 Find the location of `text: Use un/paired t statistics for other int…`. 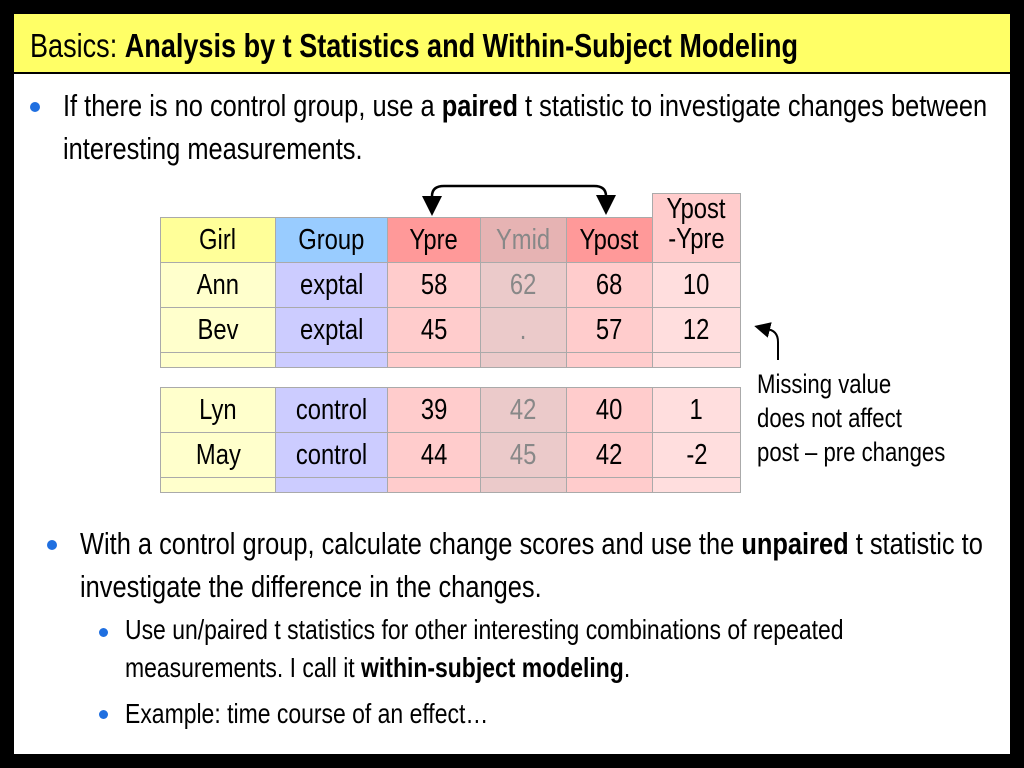

text: Use un/paired t statistics for other int… is located at coordinates (484, 648).